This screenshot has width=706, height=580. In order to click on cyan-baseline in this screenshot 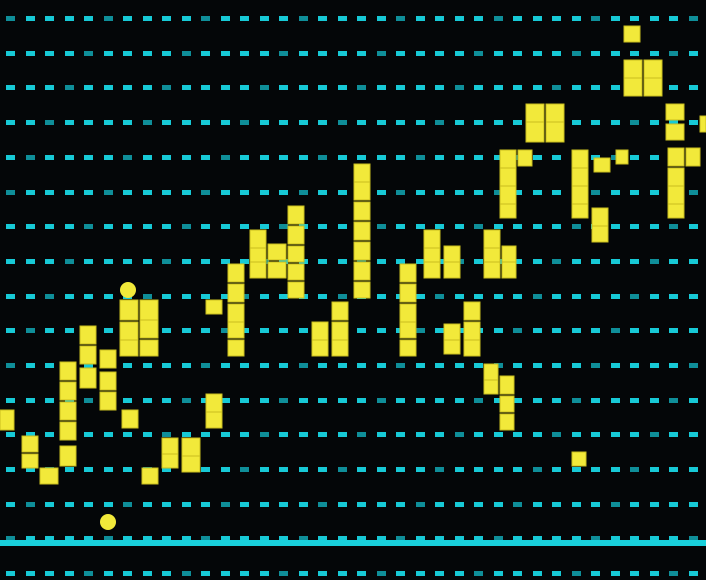, I will do `click(353, 543)`.